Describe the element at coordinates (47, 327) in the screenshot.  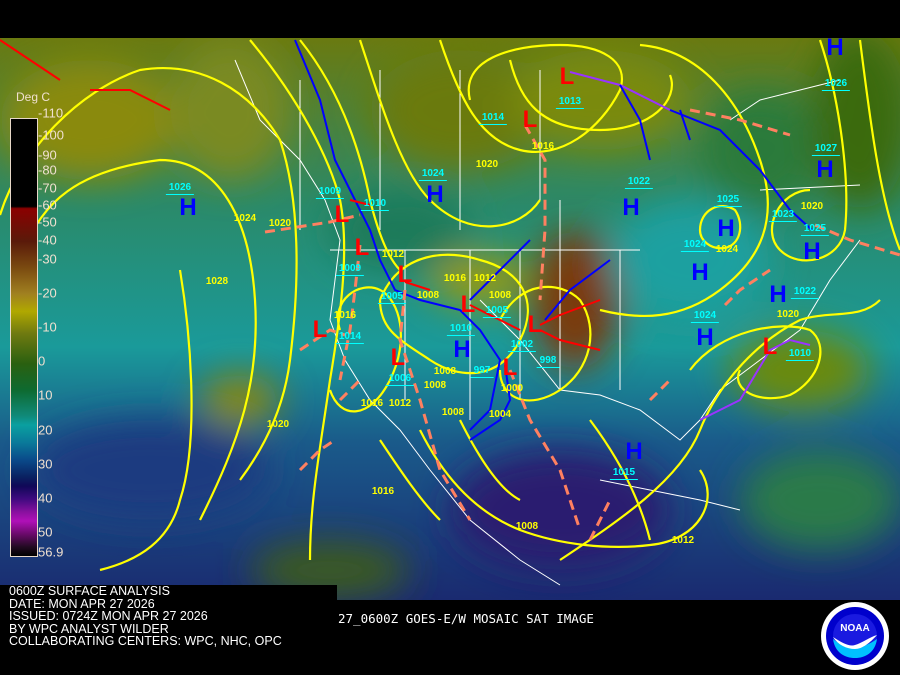
I see `colorbar-tick-label: -10` at that location.